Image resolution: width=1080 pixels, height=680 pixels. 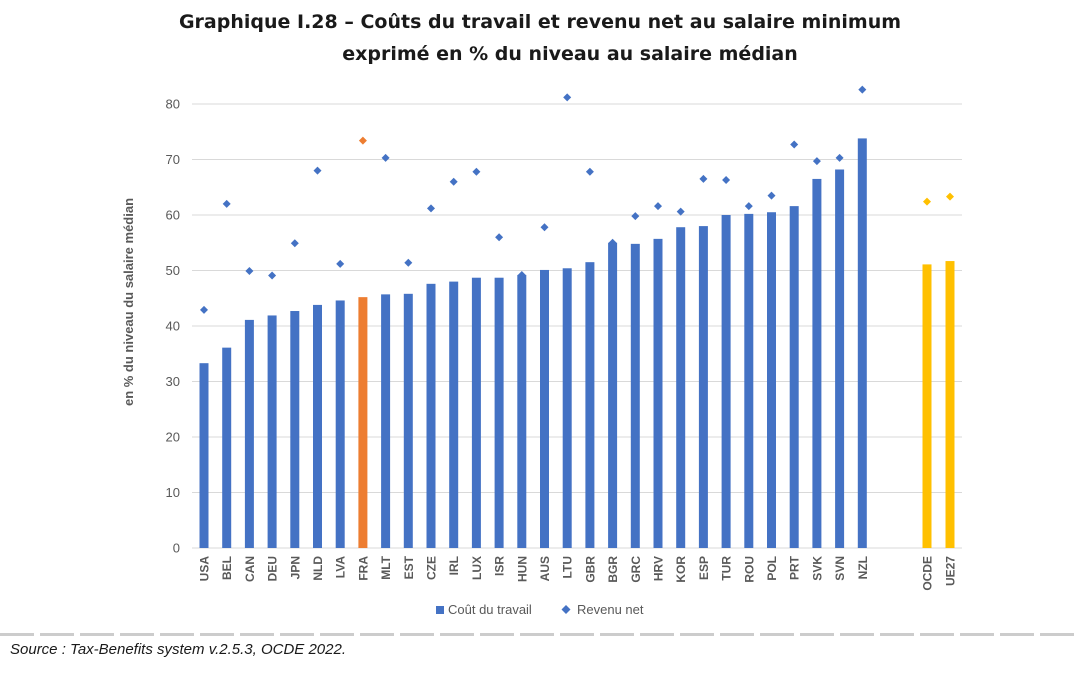 What do you see at coordinates (545, 568) in the screenshot?
I see `x-tick-label-aus: AUS` at bounding box center [545, 568].